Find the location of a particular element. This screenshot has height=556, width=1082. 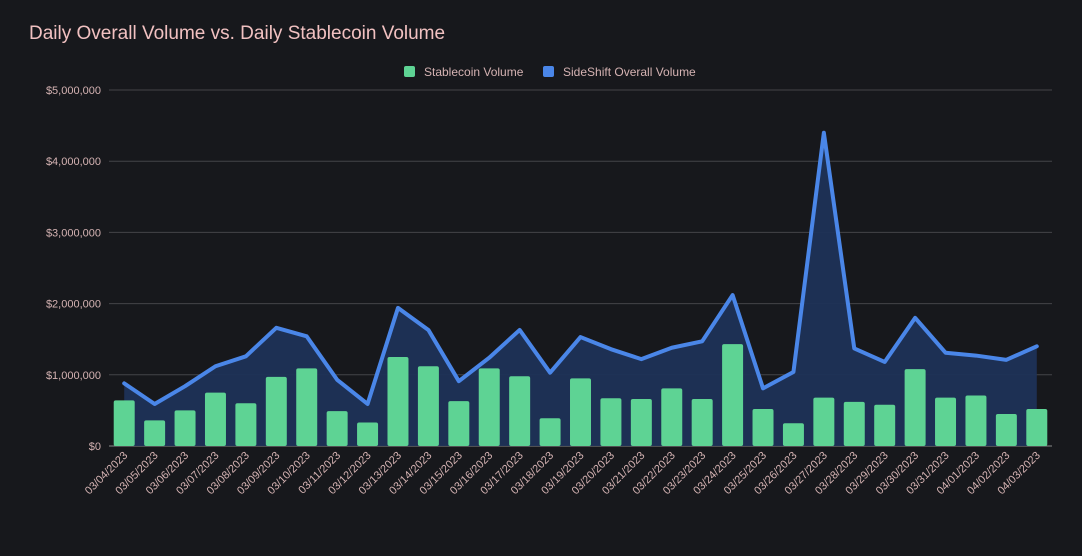

legend-swatch-stablecoin is located at coordinates (409, 71).